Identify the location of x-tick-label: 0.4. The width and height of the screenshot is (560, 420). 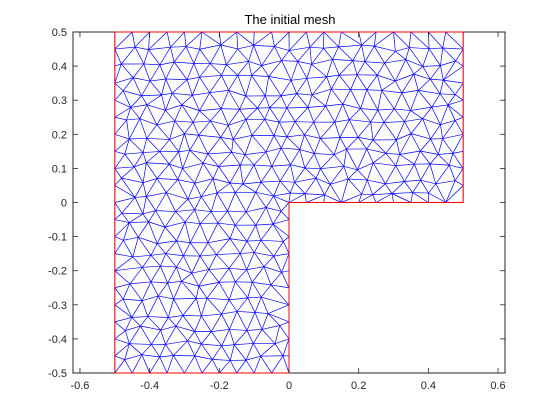
(428, 386).